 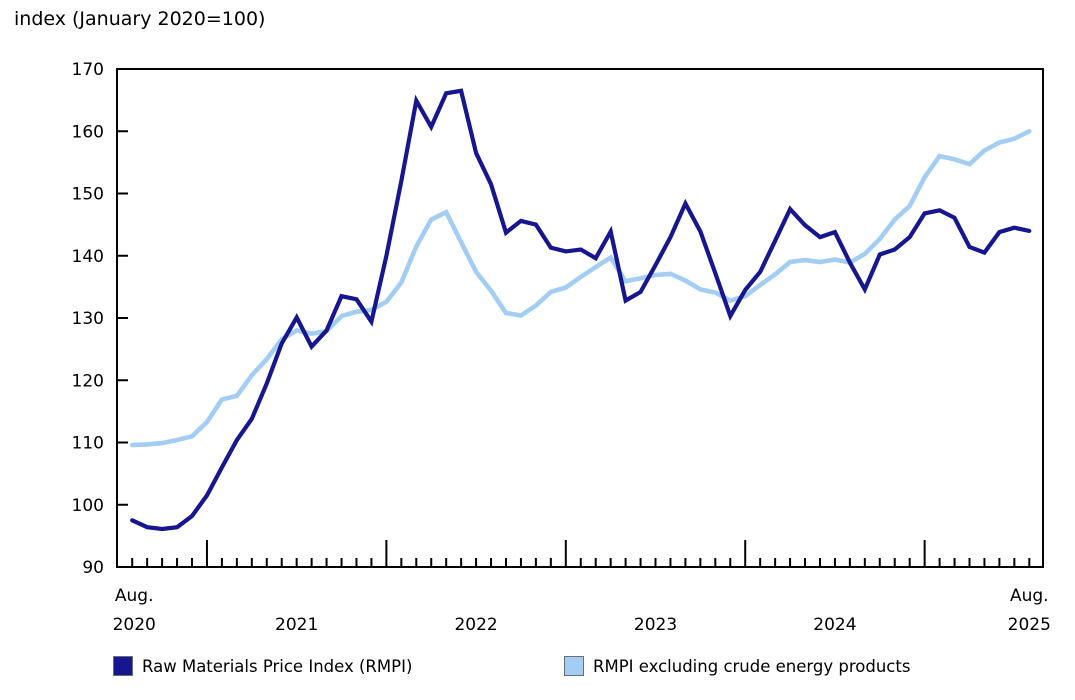 What do you see at coordinates (134, 625) in the screenshot?
I see `x-start-label-year: 2020` at bounding box center [134, 625].